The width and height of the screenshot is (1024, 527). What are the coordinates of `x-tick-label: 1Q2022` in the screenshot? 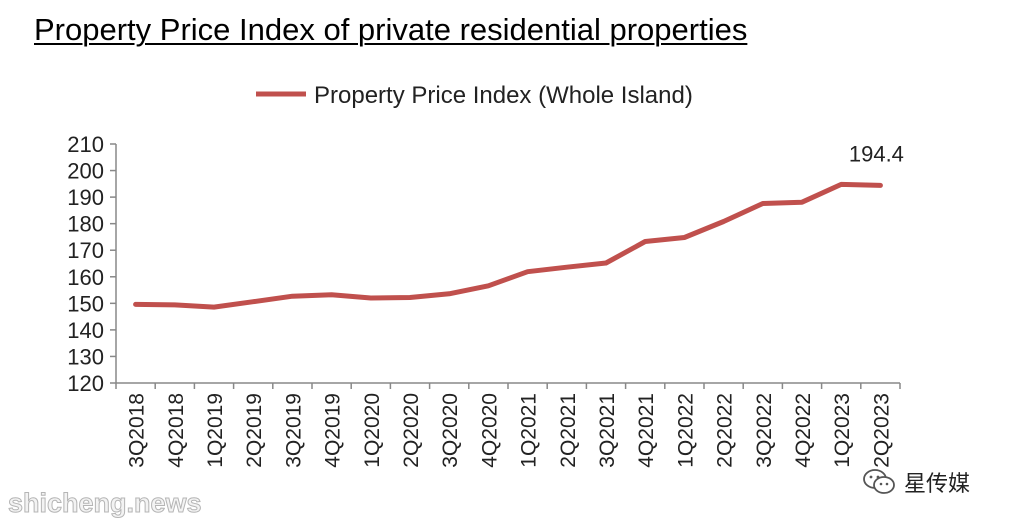 It's located at (685, 430).